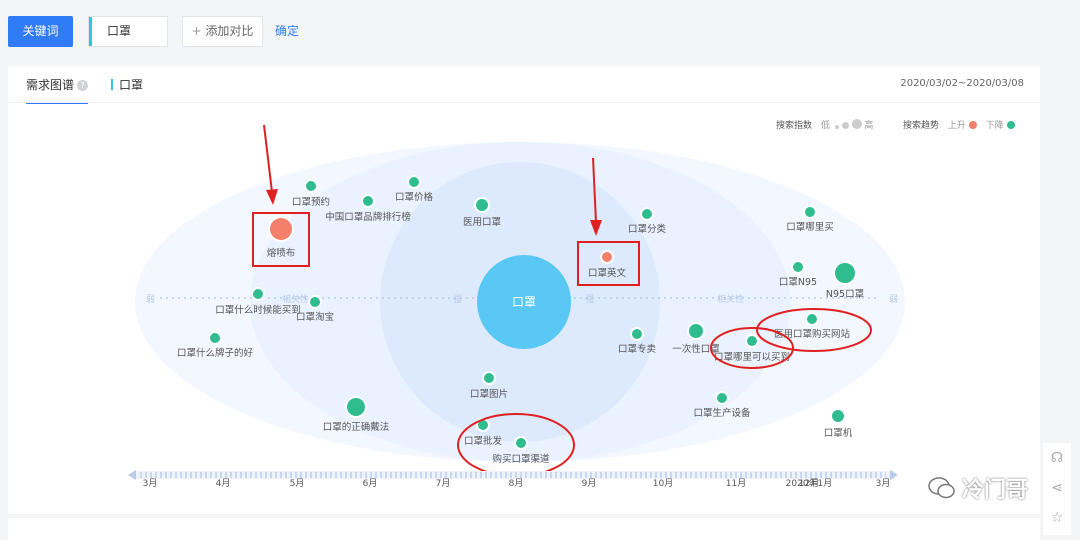 Image resolution: width=1080 pixels, height=540 pixels. Describe the element at coordinates (368, 217) in the screenshot. I see `bubble-label: 中国口罩品牌排行榜` at that location.